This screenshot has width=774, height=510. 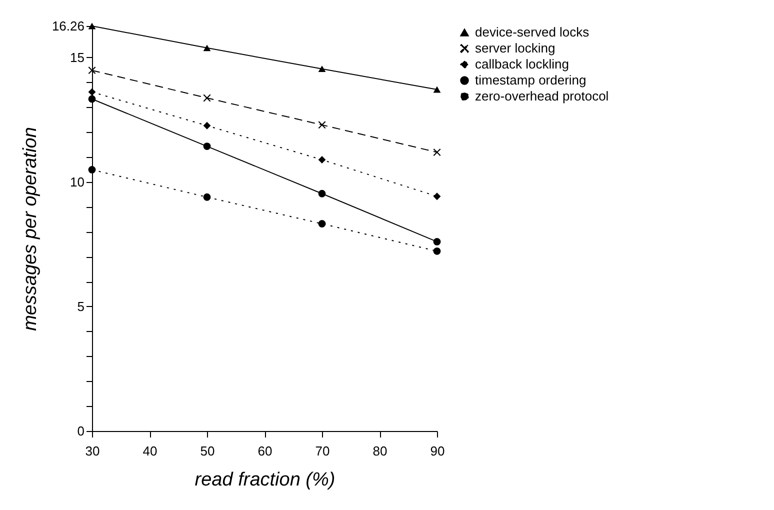 I want to click on y-axis-title: messages per operation, so click(x=30, y=229).